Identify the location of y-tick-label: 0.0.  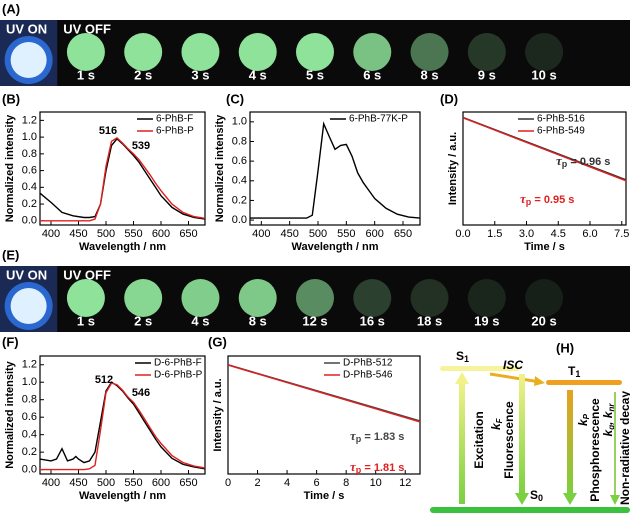
(29, 470).